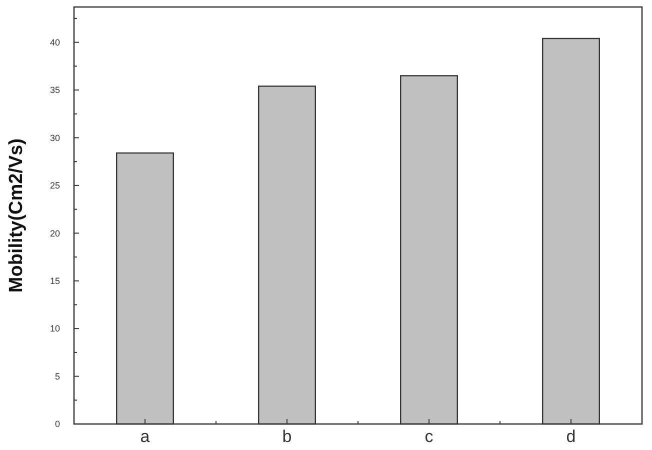 Image resolution: width=652 pixels, height=450 pixels. I want to click on y-tick-label: 15, so click(55, 281).